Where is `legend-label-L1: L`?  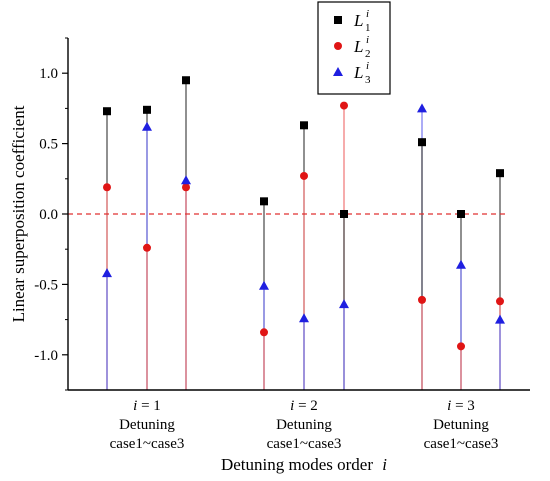 legend-label-L1: L is located at coordinates (358, 20).